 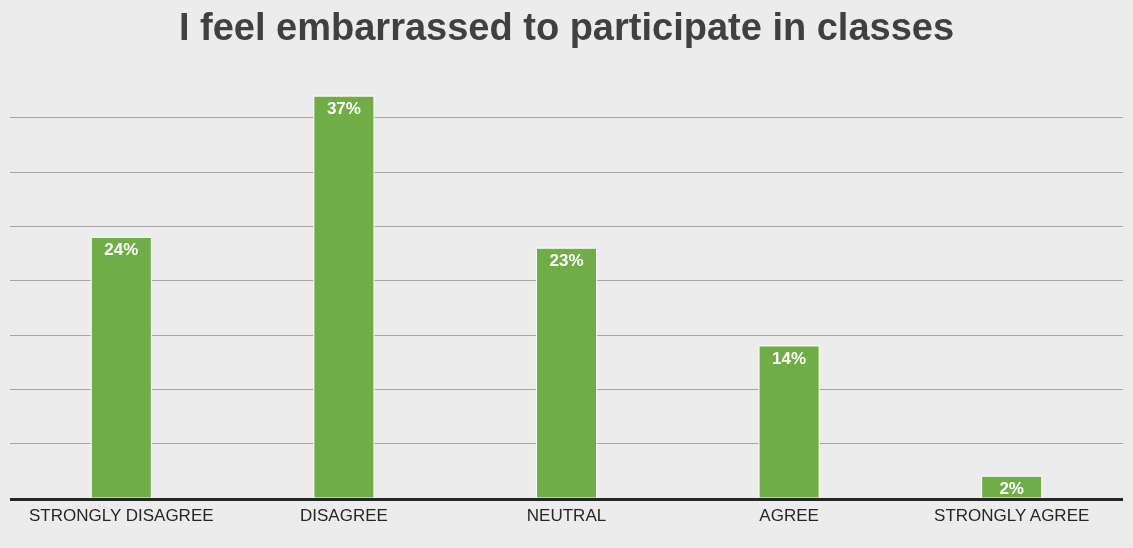 I want to click on chart-title: I feel embarrassed to participate in classes, so click(x=566, y=27).